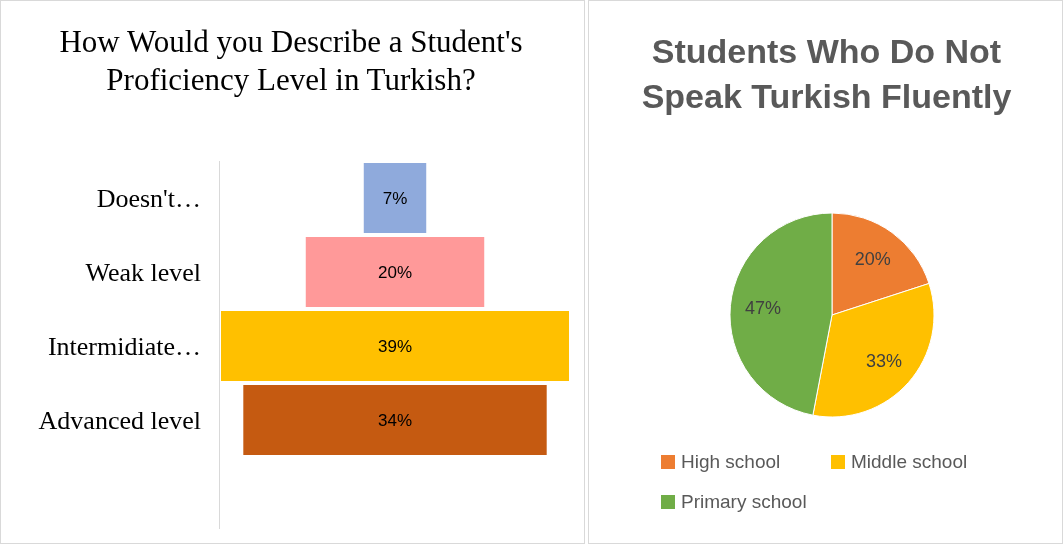 The height and width of the screenshot is (544, 1063). What do you see at coordinates (395, 420) in the screenshot?
I see `data-label: 34%` at bounding box center [395, 420].